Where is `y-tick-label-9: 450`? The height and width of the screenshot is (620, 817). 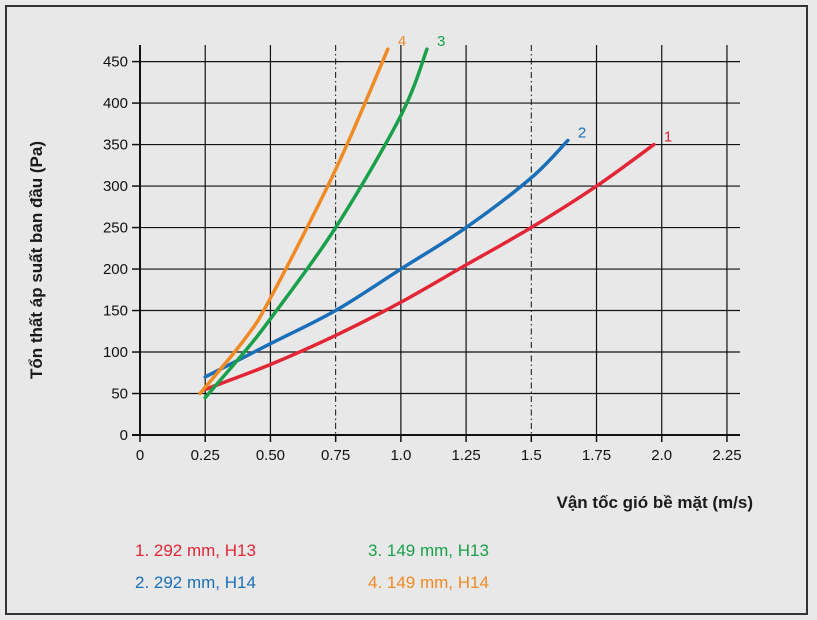 y-tick-label-9: 450 is located at coordinates (115, 62).